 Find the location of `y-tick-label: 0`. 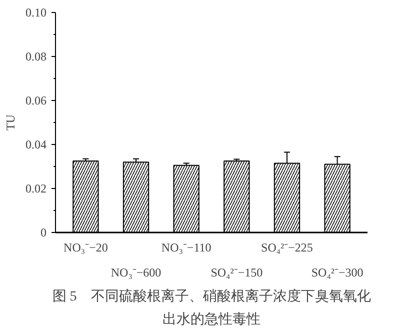

y-tick-label: 0 is located at coordinates (43, 233).